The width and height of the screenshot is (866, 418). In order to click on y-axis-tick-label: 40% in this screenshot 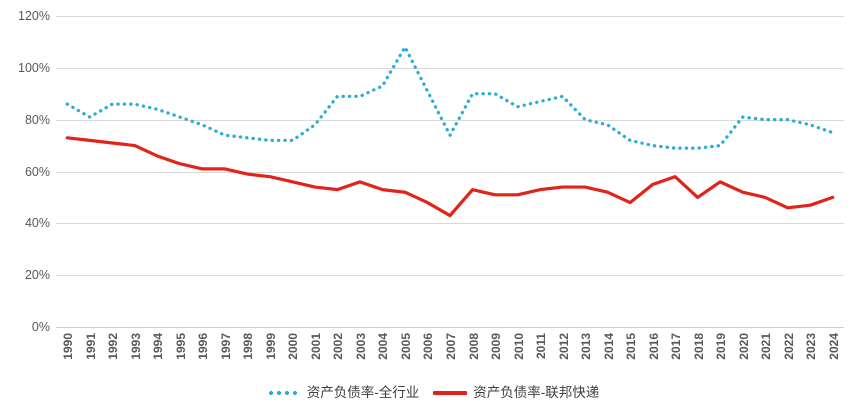, I will do `click(37, 223)`.